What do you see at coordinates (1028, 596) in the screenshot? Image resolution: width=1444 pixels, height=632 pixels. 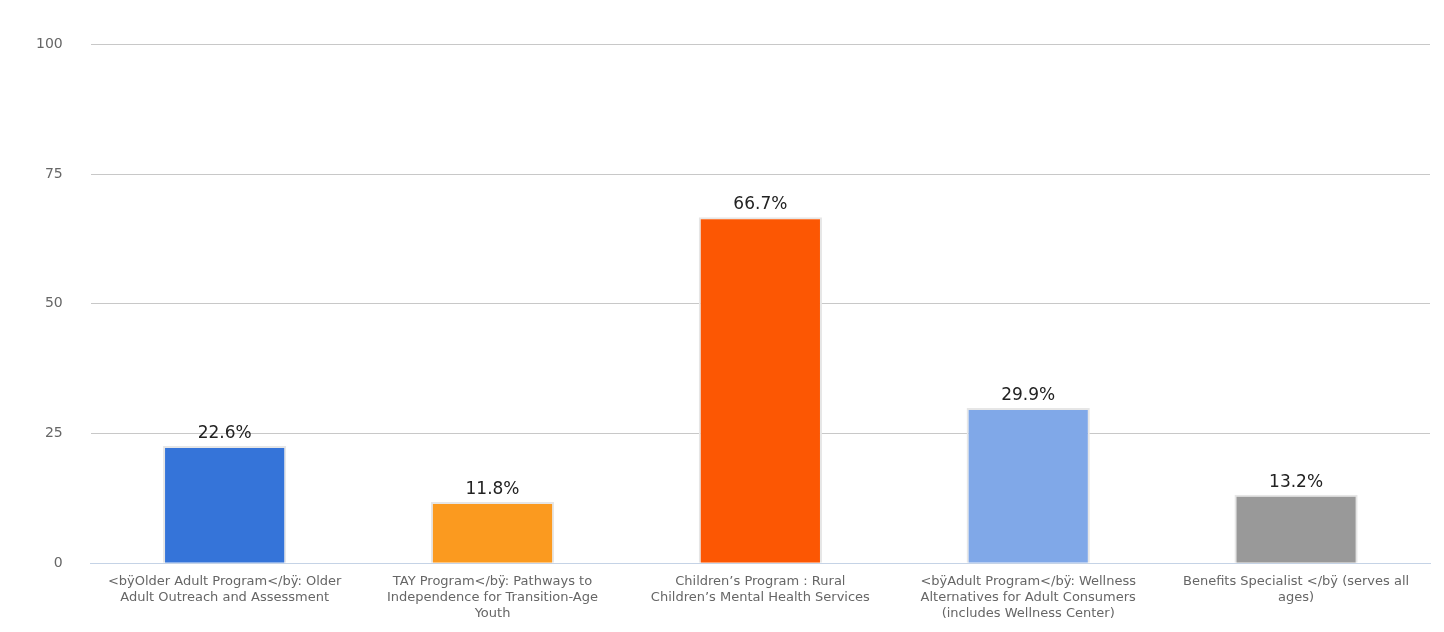 I see `x-tick-label: <bÿAdult Program</bÿ: Wellness Alternatives for Adult Consumers (includes Wellness Center)` at bounding box center [1028, 596].